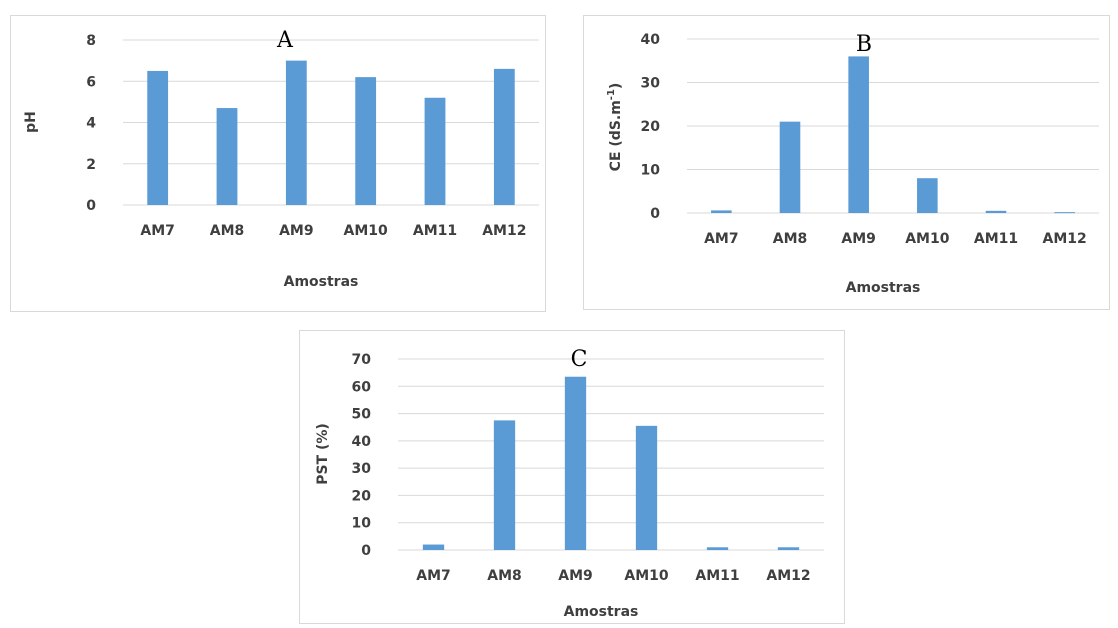 The image size is (1118, 628). What do you see at coordinates (362, 360) in the screenshot?
I see `y-tick-label: 70` at bounding box center [362, 360].